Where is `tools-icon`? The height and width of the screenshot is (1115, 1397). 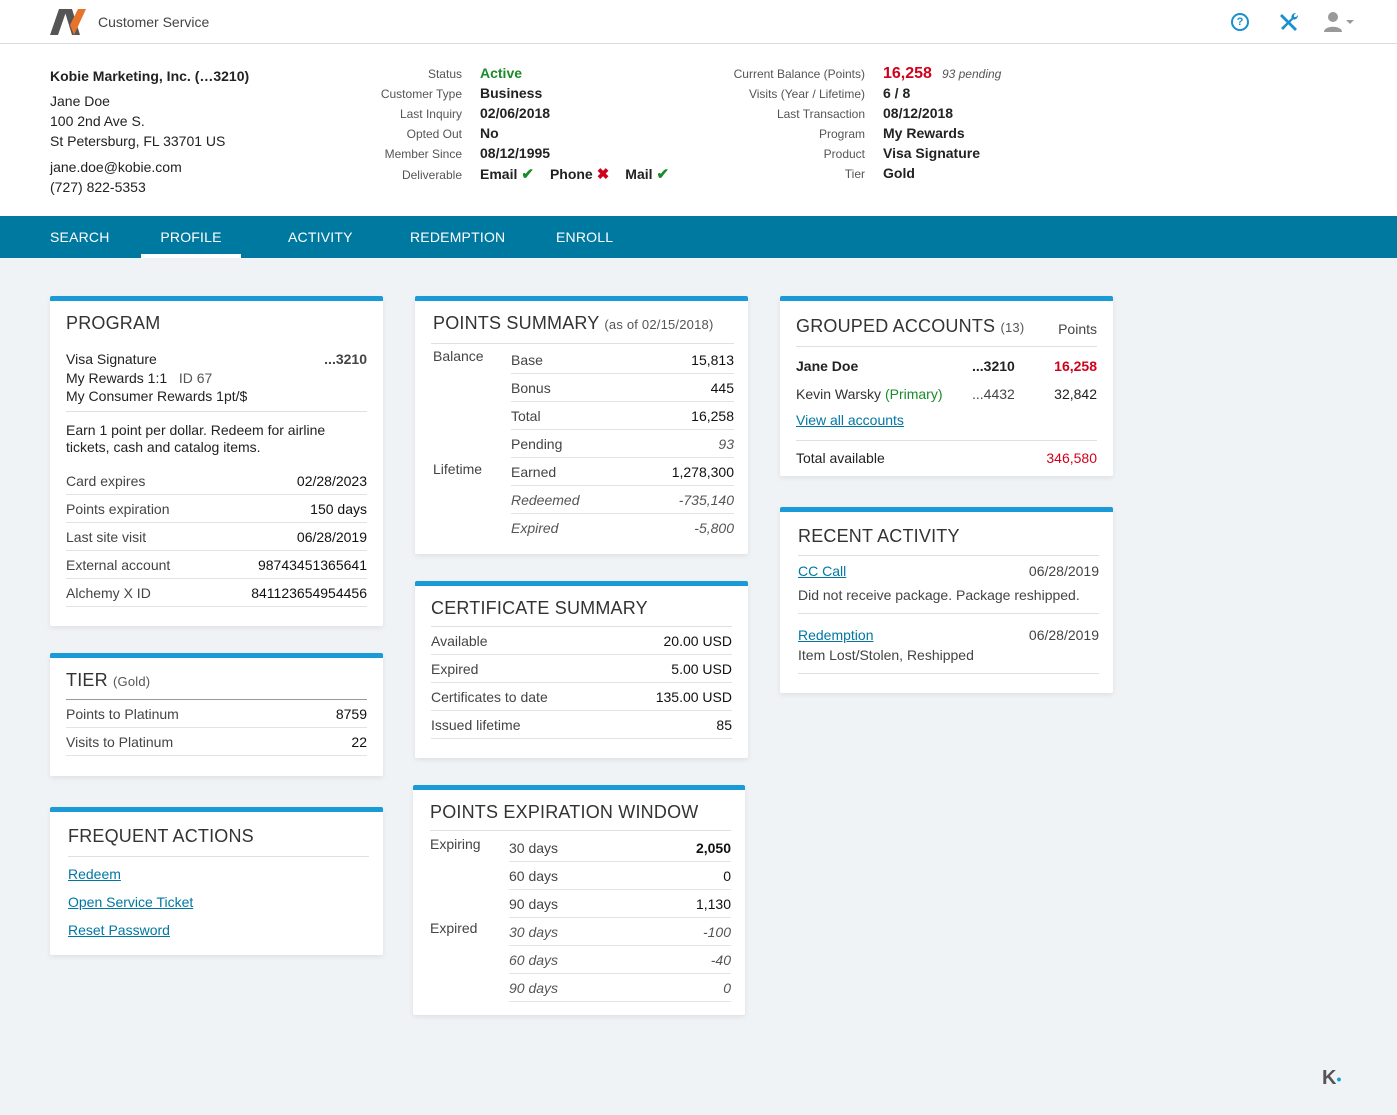 tools-icon is located at coordinates (1289, 22).